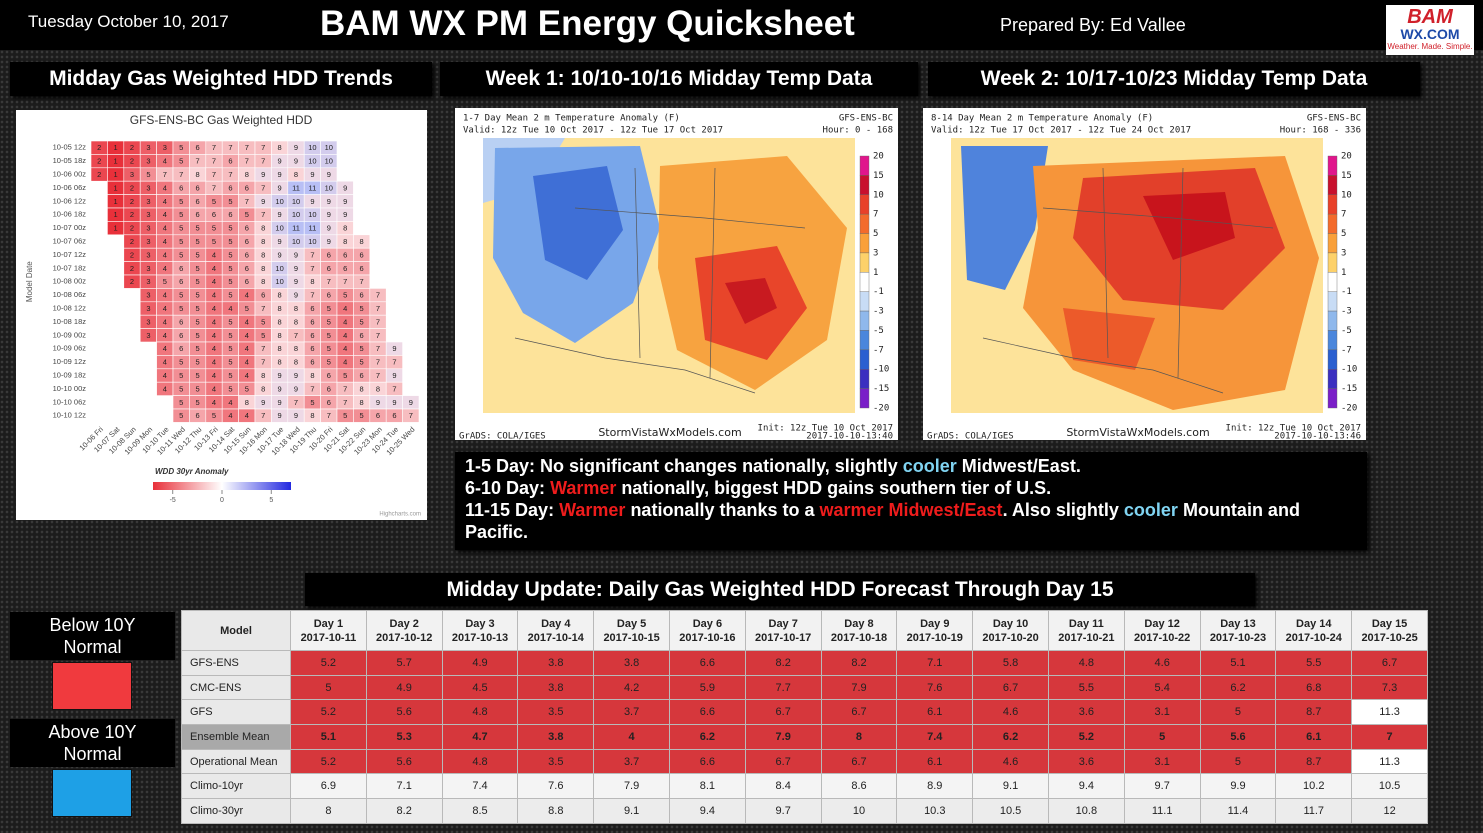 Image resolution: width=1483 pixels, height=833 pixels. I want to click on column-header: Day 1 2017-10-11, so click(328, 630).